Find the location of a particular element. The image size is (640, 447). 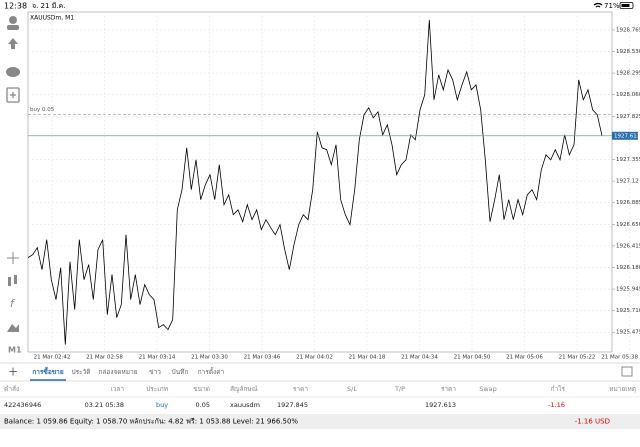

current-price-box is located at coordinates (625, 135).